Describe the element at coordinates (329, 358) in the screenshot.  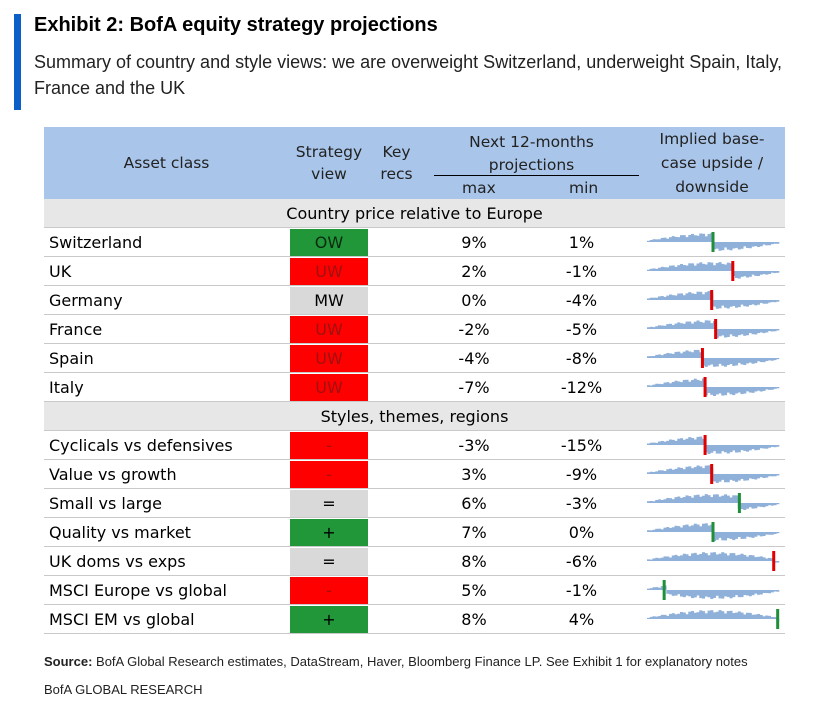
I see `strategy-view-cell: UW` at that location.